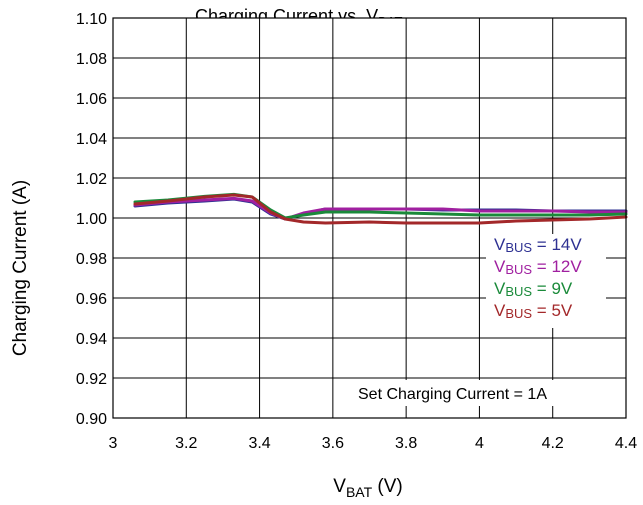 The image size is (643, 505). Describe the element at coordinates (20, 268) in the screenshot. I see `y-axis-label: Charging Current (A)` at that location.